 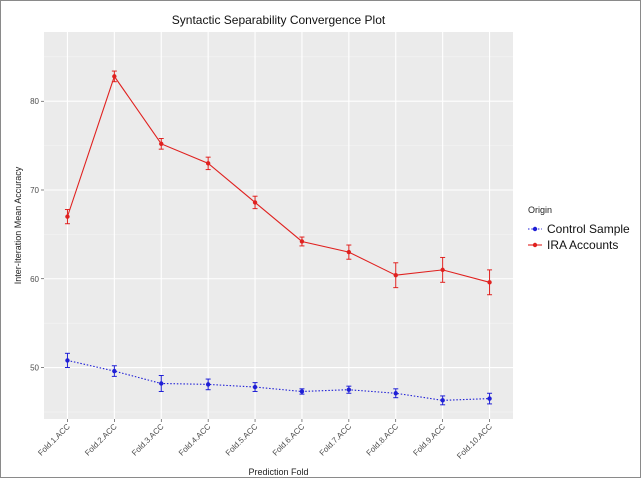 I want to click on x-tick-label: Fold.3.ACC, so click(x=148, y=440).